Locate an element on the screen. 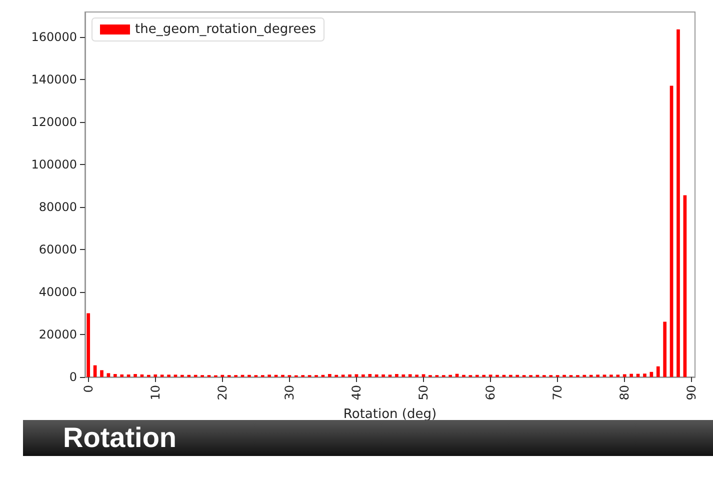 The image size is (713, 481). x-axis-title: Rotation (deg) is located at coordinates (390, 414).